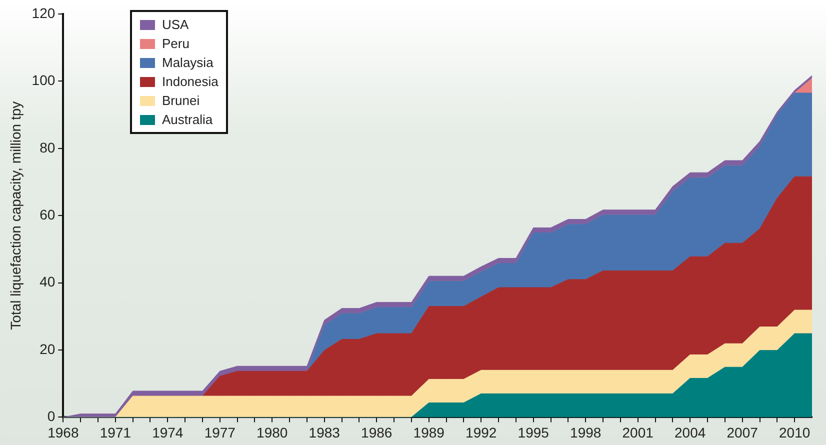 The width and height of the screenshot is (826, 445). What do you see at coordinates (168, 432) in the screenshot?
I see `x-tick-label: 1974` at bounding box center [168, 432].